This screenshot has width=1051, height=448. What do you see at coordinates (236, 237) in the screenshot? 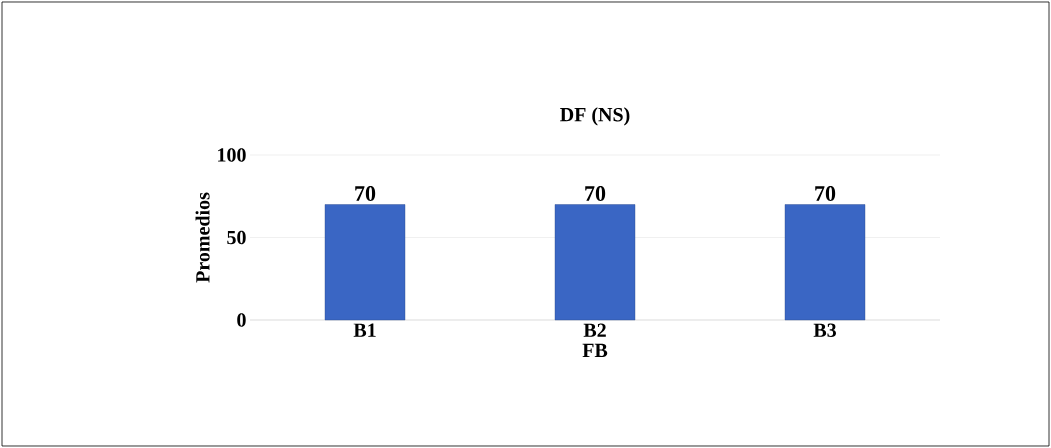
I see `y-tick-label: 50` at bounding box center [236, 237].